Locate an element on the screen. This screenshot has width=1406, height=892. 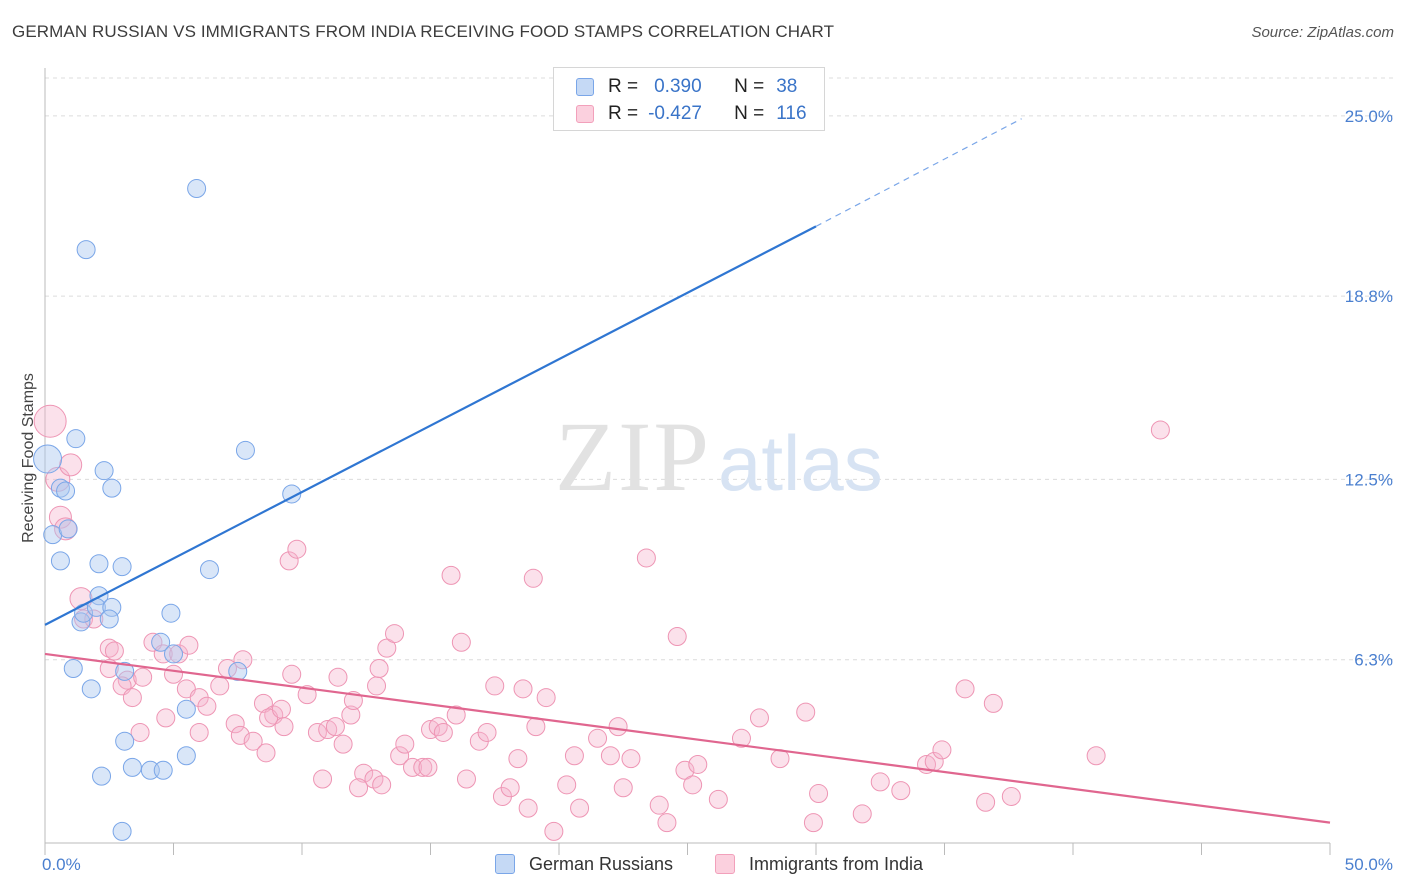
y-tick-label: 6.3% is located at coordinates (1373, 660).